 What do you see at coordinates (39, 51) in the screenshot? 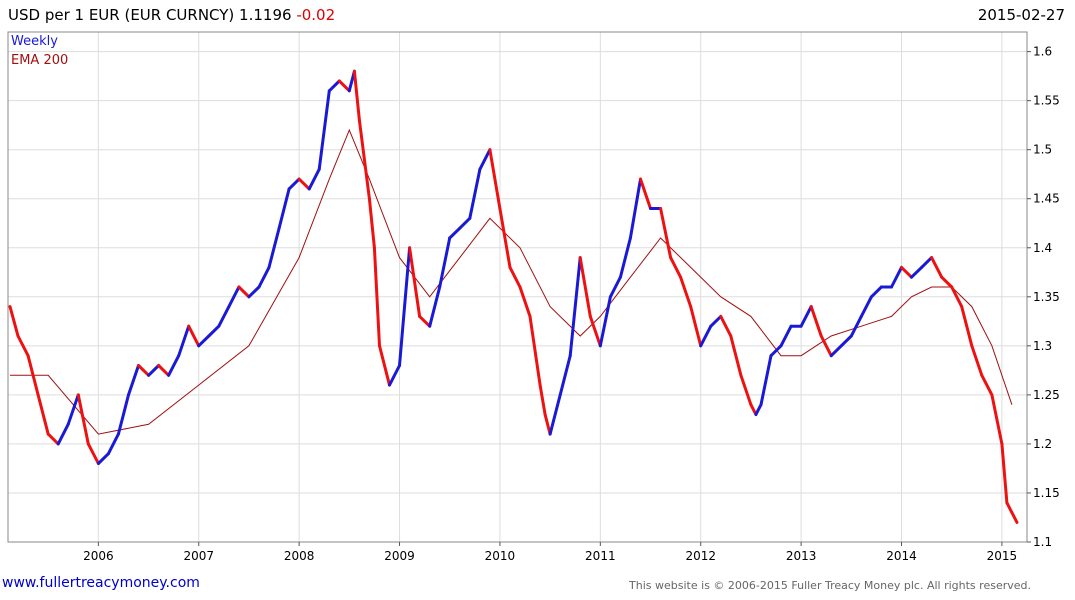
I see `legend: Weekly EMA 200` at bounding box center [39, 51].